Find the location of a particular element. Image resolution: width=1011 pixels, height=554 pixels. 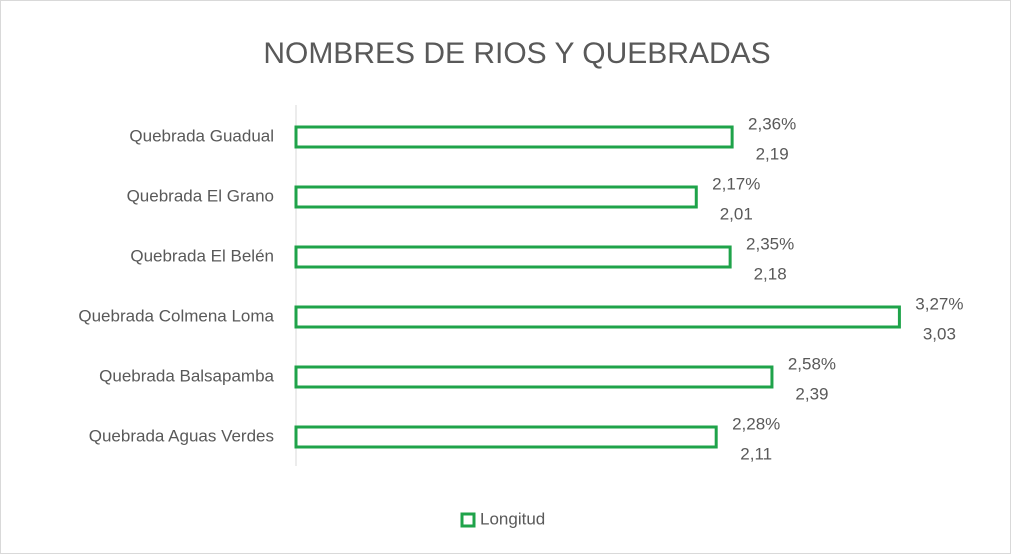

percent-label: 2,36% is located at coordinates (772, 123).